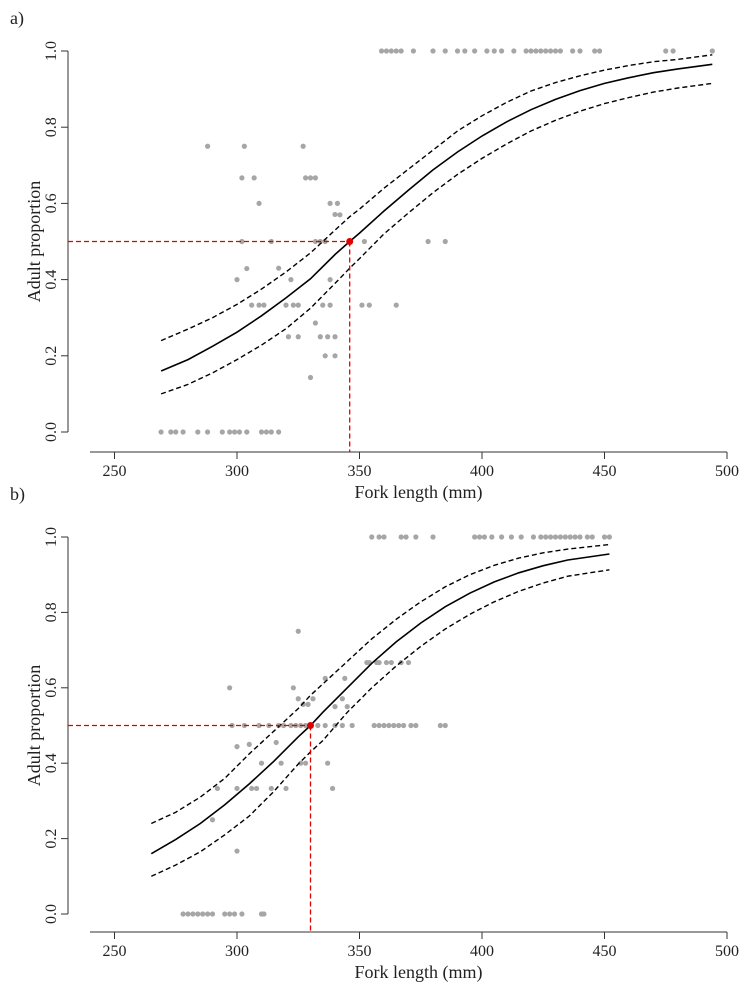 The height and width of the screenshot is (987, 747). I want to click on y-tick-label: 1.0, so click(51, 51).